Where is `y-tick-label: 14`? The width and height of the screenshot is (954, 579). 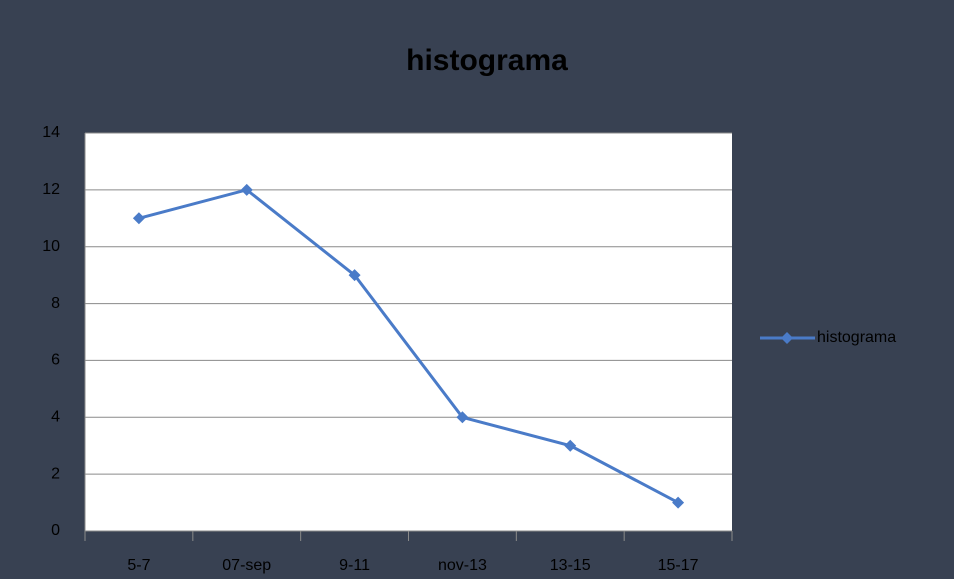 y-tick-label: 14 is located at coordinates (51, 132).